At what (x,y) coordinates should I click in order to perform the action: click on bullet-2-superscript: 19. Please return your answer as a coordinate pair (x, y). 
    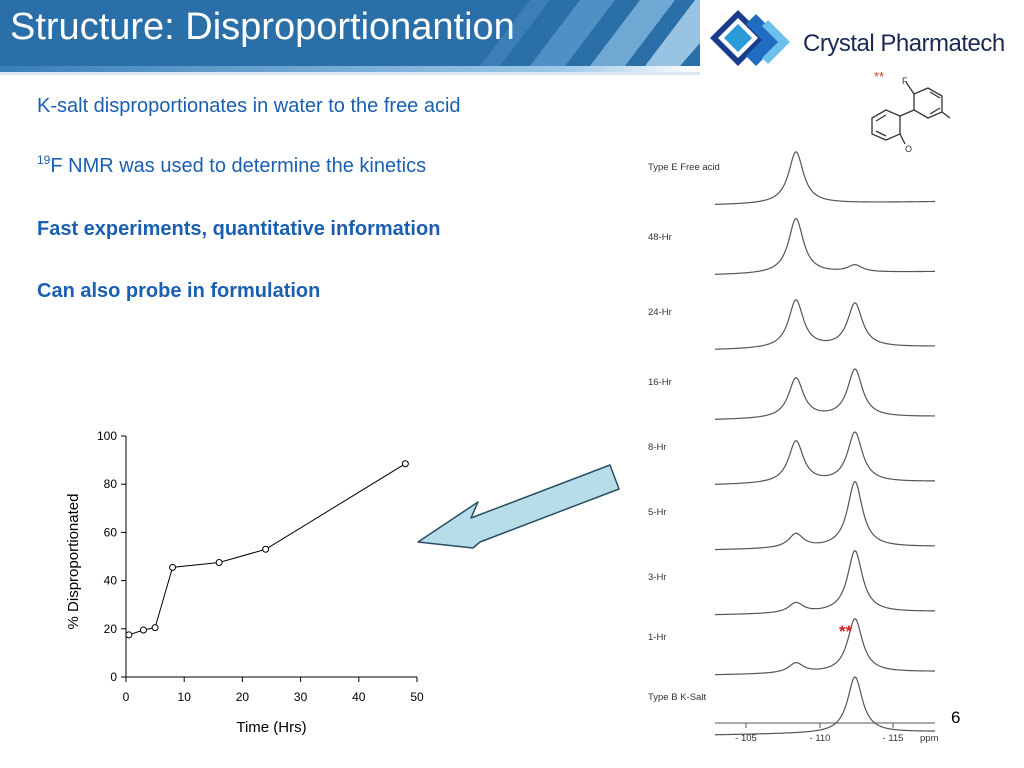
    Looking at the image, I should click on (44, 160).